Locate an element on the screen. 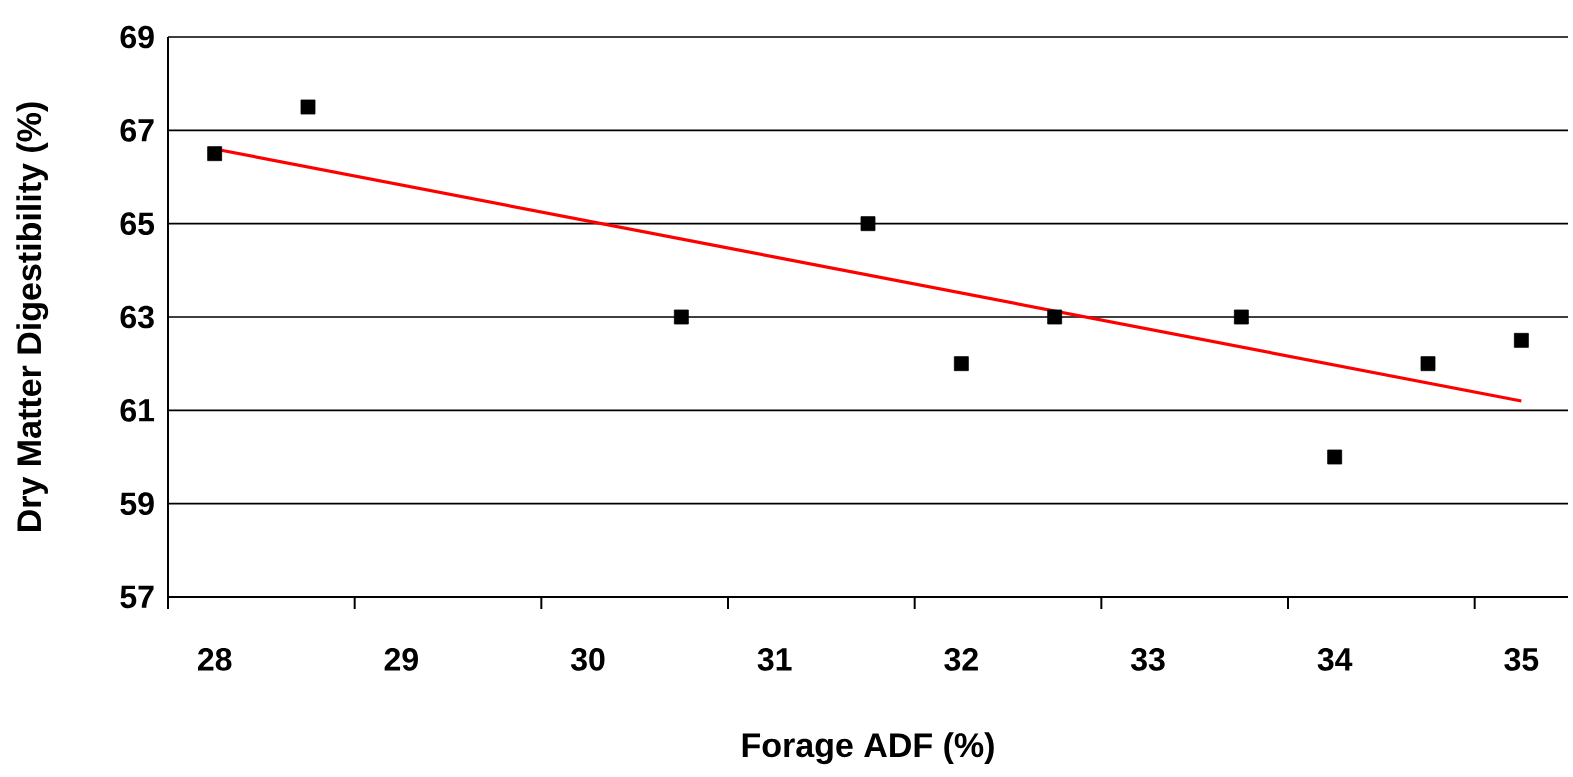 Image resolution: width=1573 pixels, height=777 pixels. y-tick-label: 57 is located at coordinates (137, 597).